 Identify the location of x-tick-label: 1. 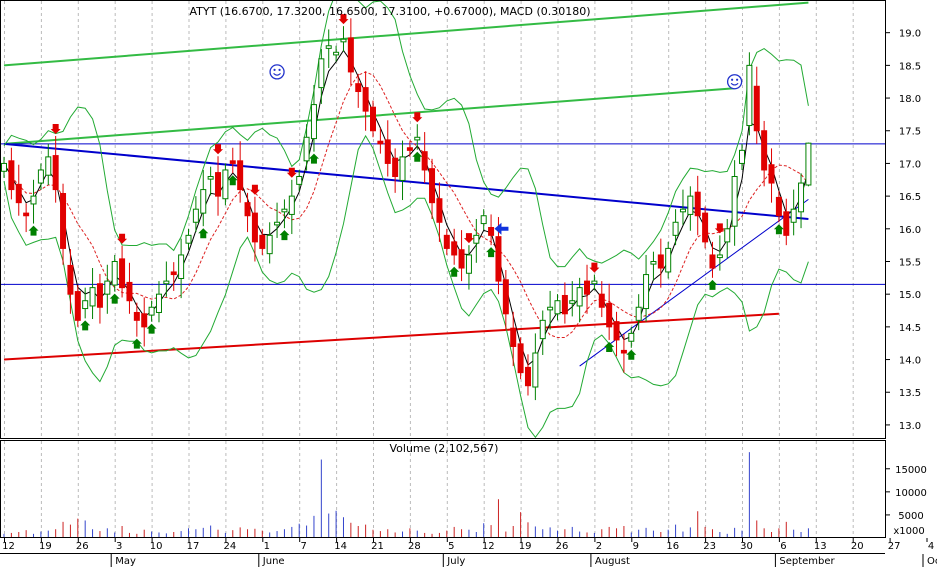
(267, 546).